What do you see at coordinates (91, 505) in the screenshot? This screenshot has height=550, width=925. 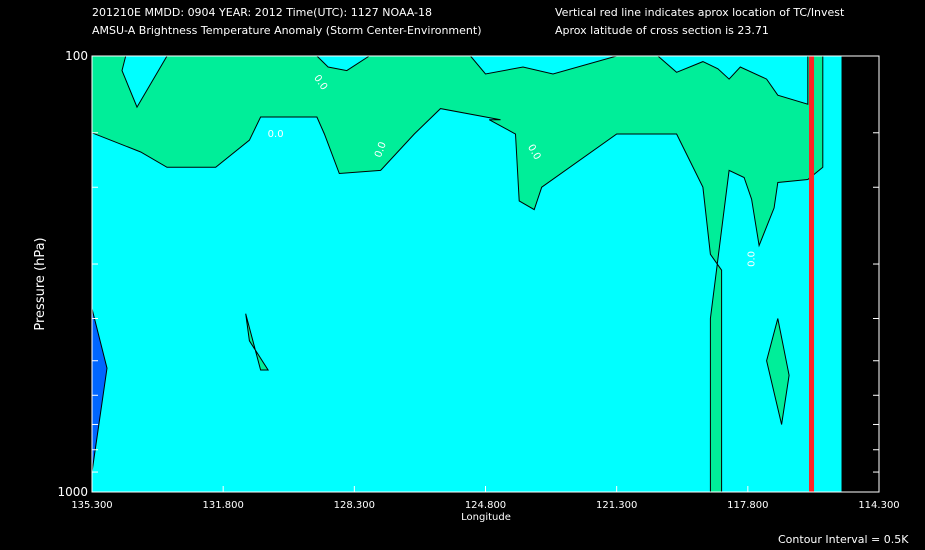 I see `x-tick-label-0: 135.300` at bounding box center [91, 505].